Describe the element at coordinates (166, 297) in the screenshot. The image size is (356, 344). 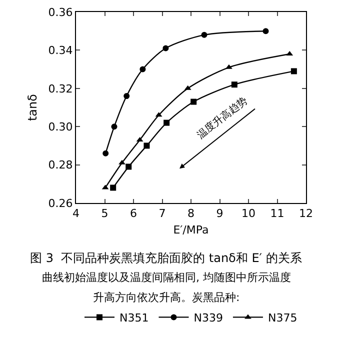
I see `text: 升高方向依次升高。炭黑品种:` at that location.